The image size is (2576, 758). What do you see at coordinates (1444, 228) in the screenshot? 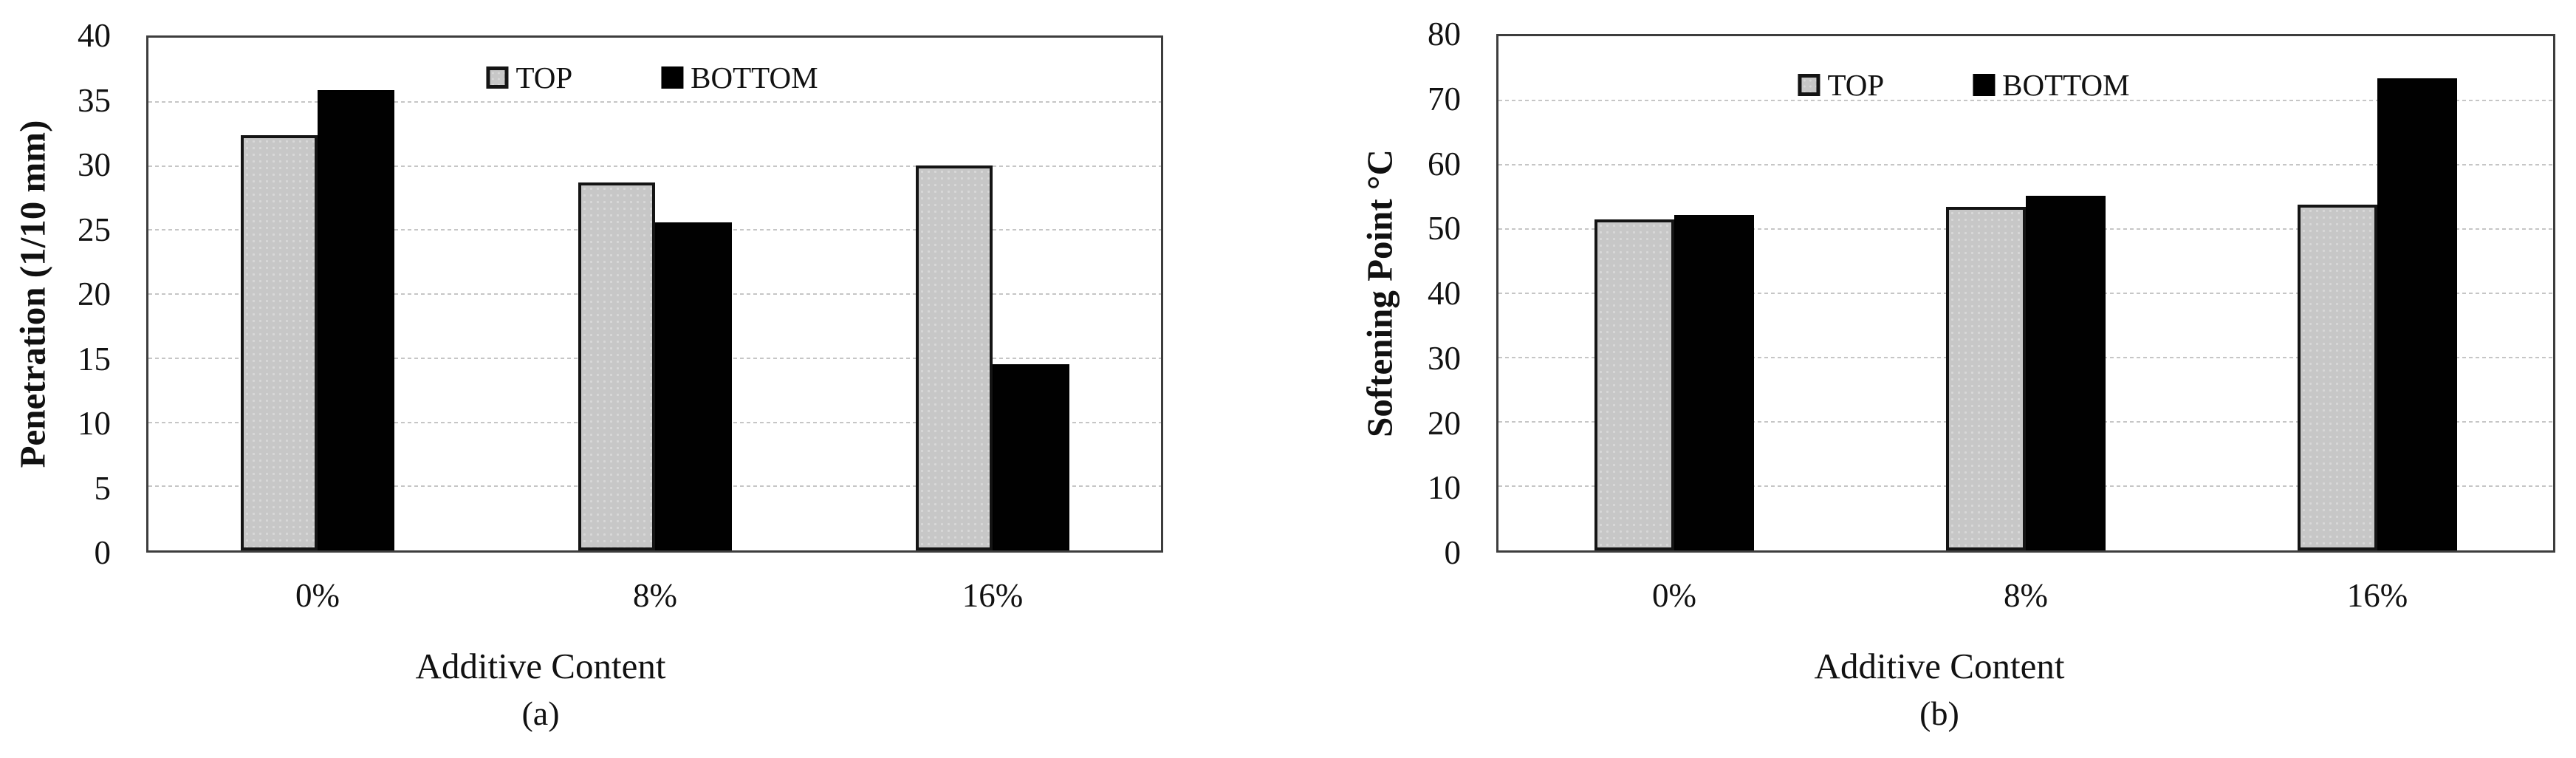
I see `y-tick-label: 50` at bounding box center [1444, 228].